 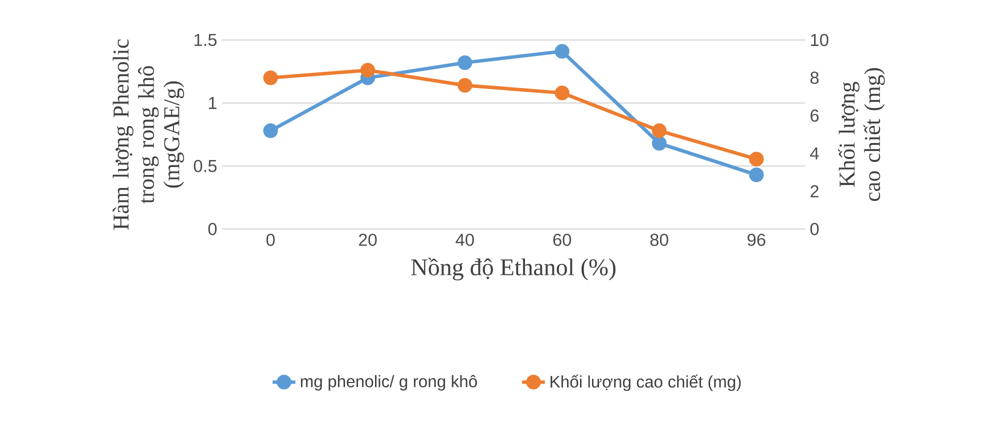 I want to click on y-tick-label: 0.5, so click(x=205, y=166).